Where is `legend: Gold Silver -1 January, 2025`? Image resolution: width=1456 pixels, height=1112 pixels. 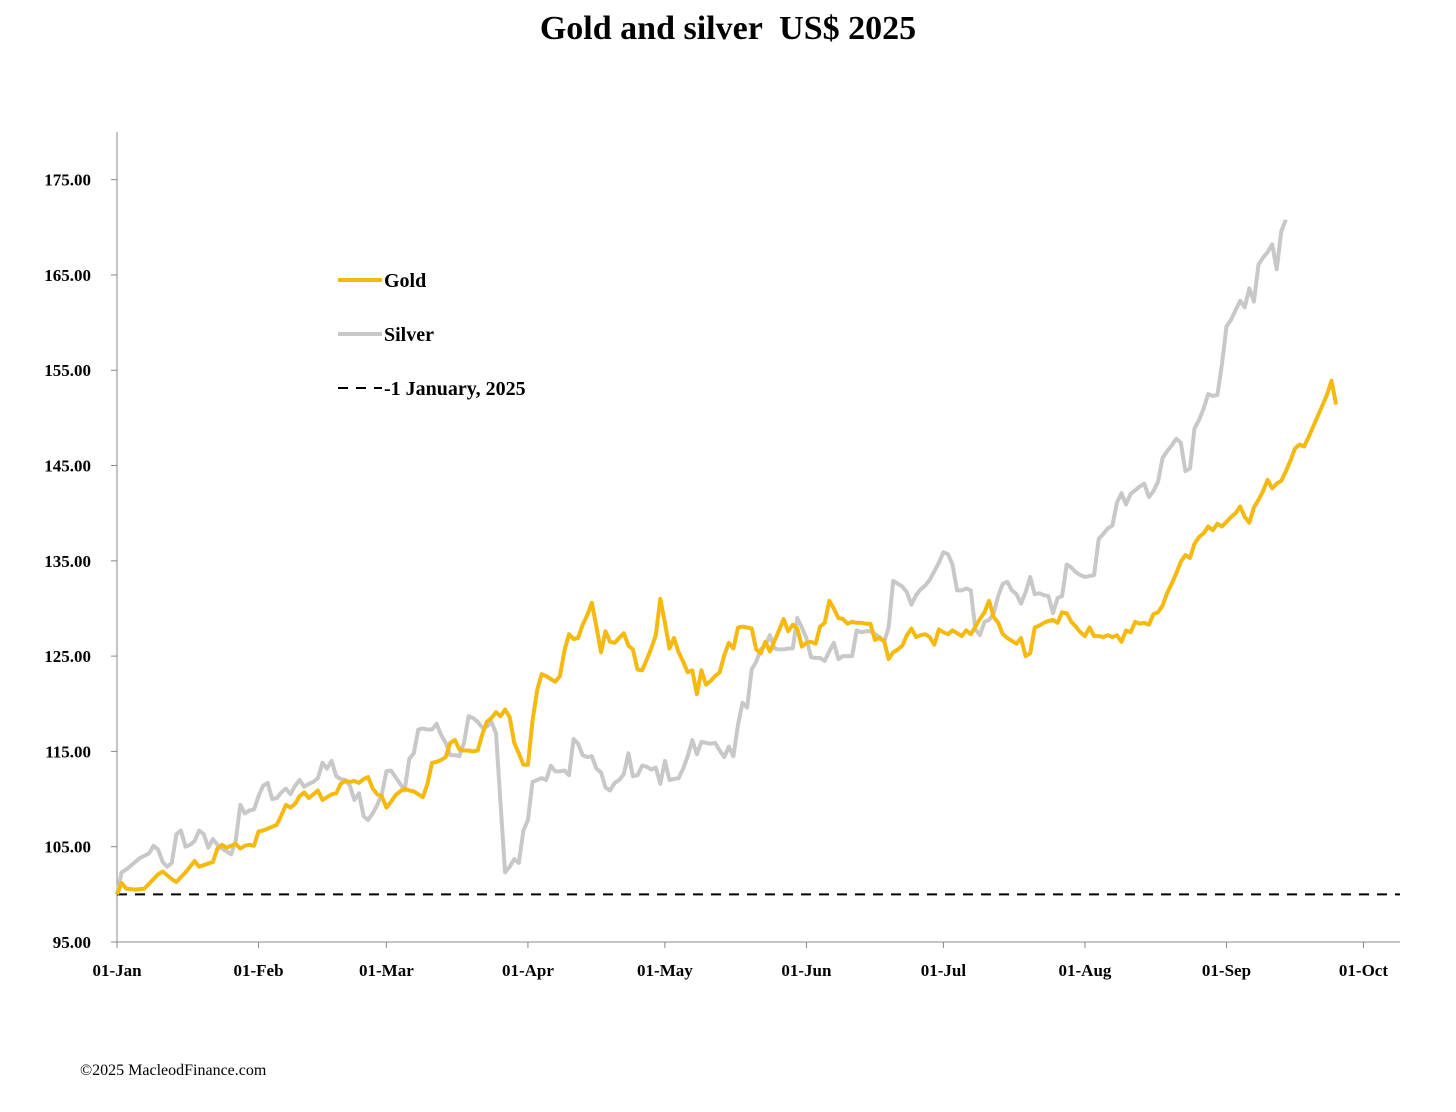 legend: Gold Silver -1 January, 2025 is located at coordinates (432, 335).